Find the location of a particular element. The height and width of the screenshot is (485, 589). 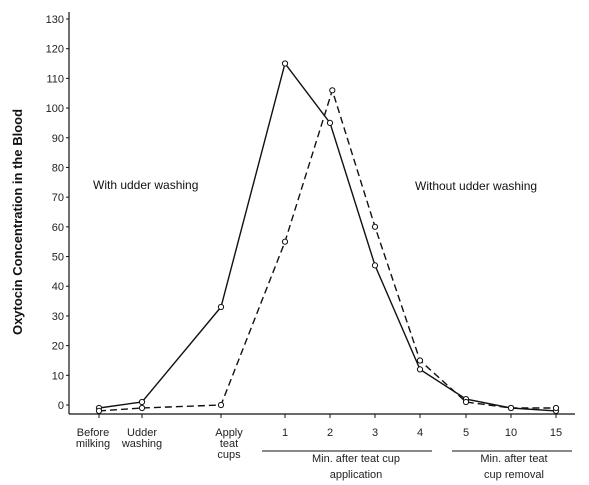

y-tick-label: 80 is located at coordinates (58, 168).